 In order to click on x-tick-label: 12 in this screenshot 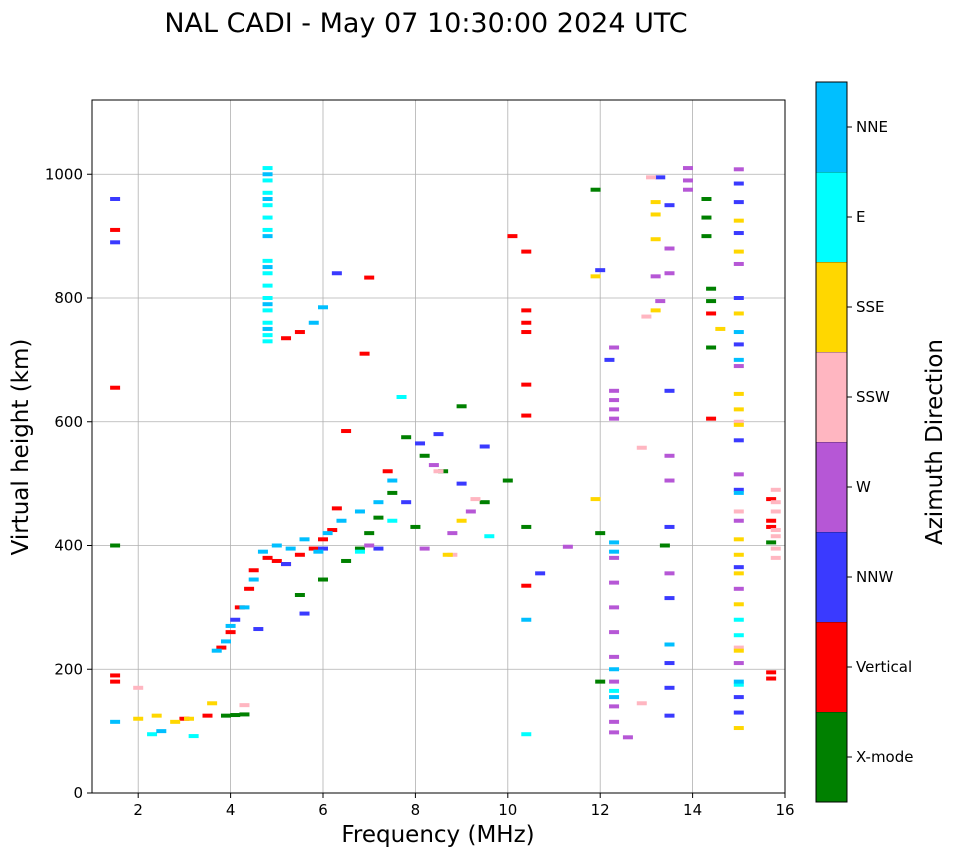, I will do `click(600, 810)`.